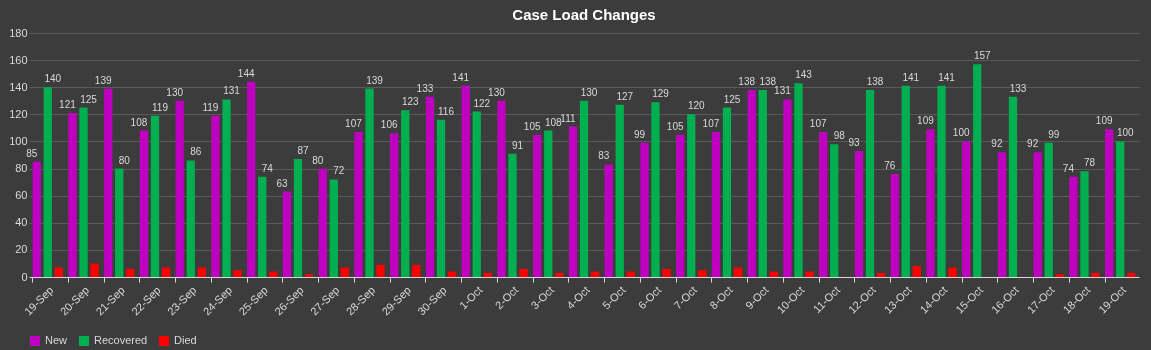  What do you see at coordinates (997, 144) in the screenshot?
I see `data-label: 92` at bounding box center [997, 144].